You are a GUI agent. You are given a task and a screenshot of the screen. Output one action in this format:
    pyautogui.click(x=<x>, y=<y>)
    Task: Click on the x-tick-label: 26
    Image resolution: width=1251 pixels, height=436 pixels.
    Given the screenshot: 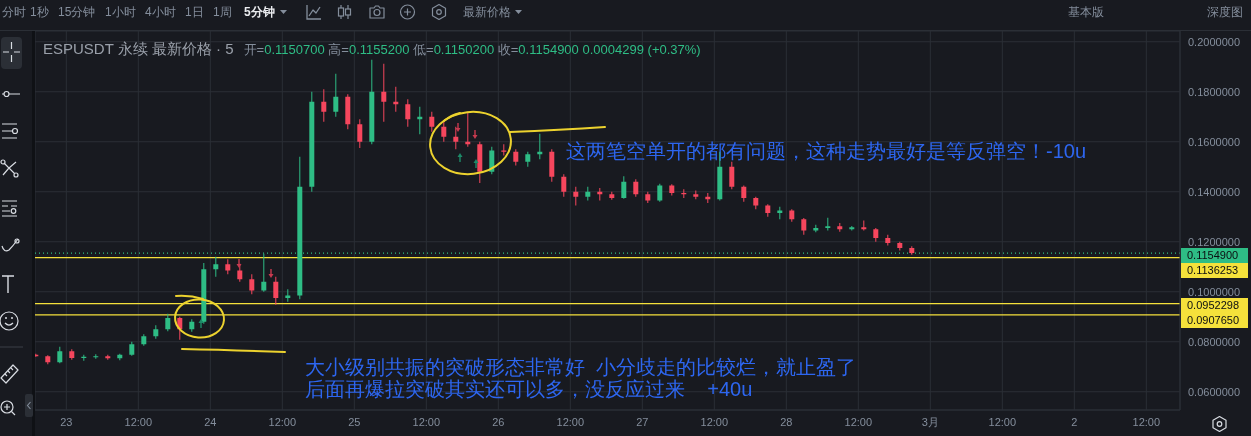 What is the action you would take?
    pyautogui.click(x=498, y=421)
    